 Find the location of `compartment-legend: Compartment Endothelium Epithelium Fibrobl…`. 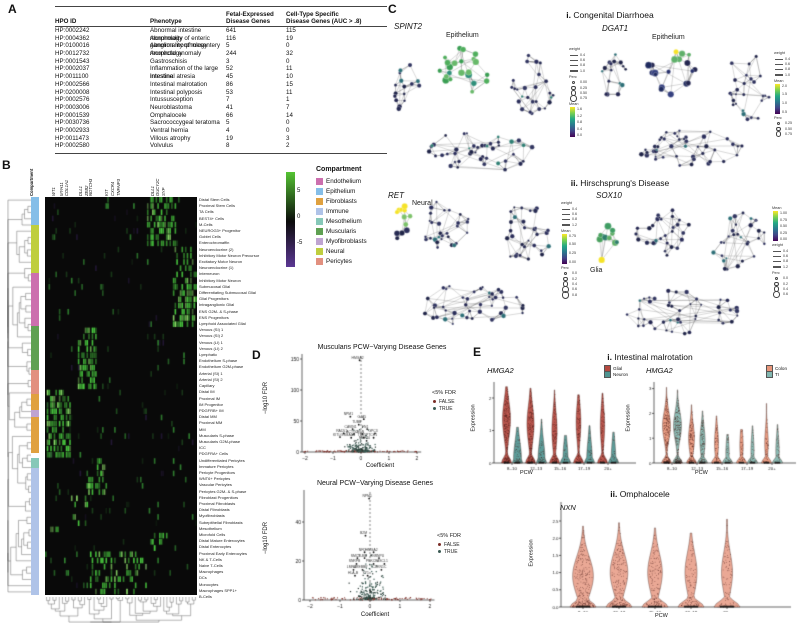

compartment-legend: Compartment Endothelium Epithelium Fibrobl… is located at coordinates (356, 216).